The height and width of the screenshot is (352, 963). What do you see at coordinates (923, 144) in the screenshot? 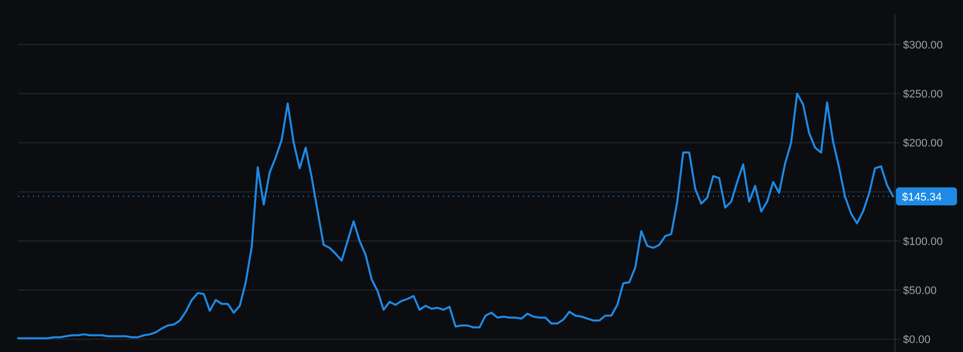
I see `y-tick-label: $200.00` at bounding box center [923, 144].